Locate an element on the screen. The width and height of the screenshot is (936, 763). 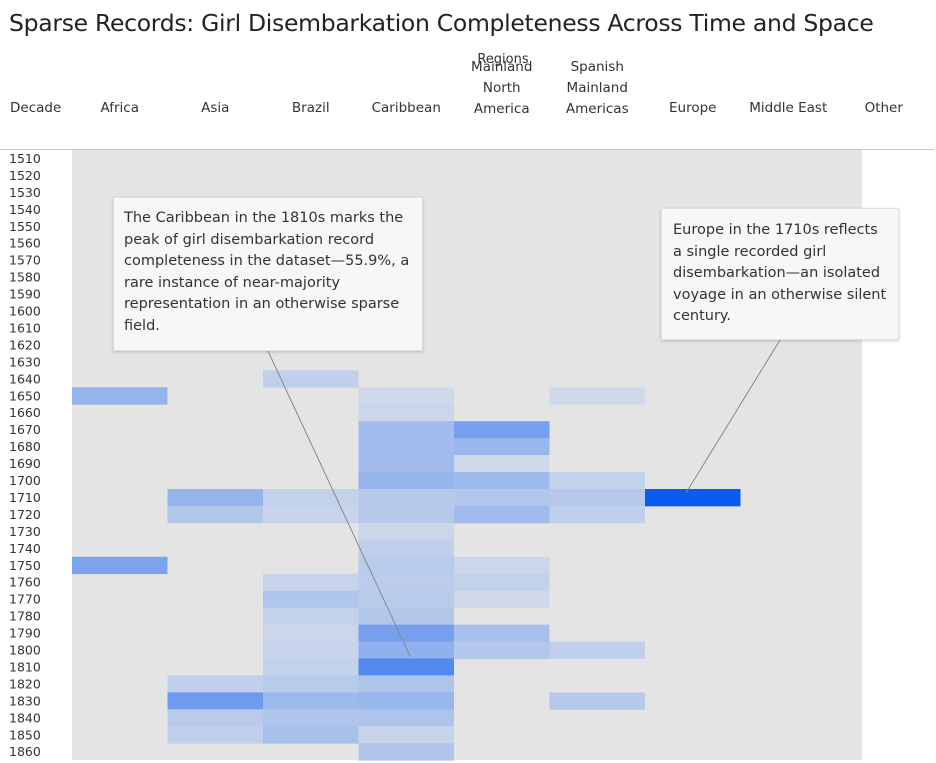
decade-label-1700: 1700 is located at coordinates (25, 480).